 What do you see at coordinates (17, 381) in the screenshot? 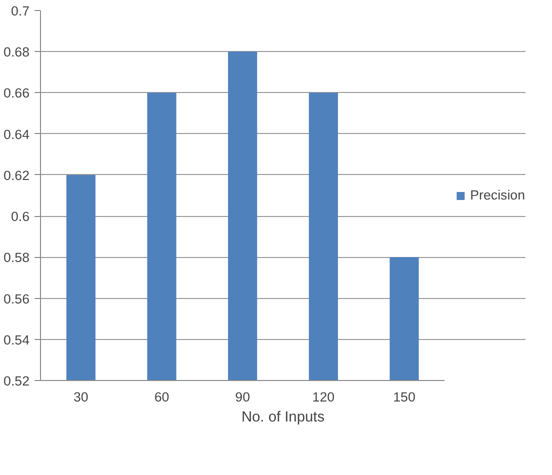
I see `y-tick-label: 0.52` at bounding box center [17, 381].